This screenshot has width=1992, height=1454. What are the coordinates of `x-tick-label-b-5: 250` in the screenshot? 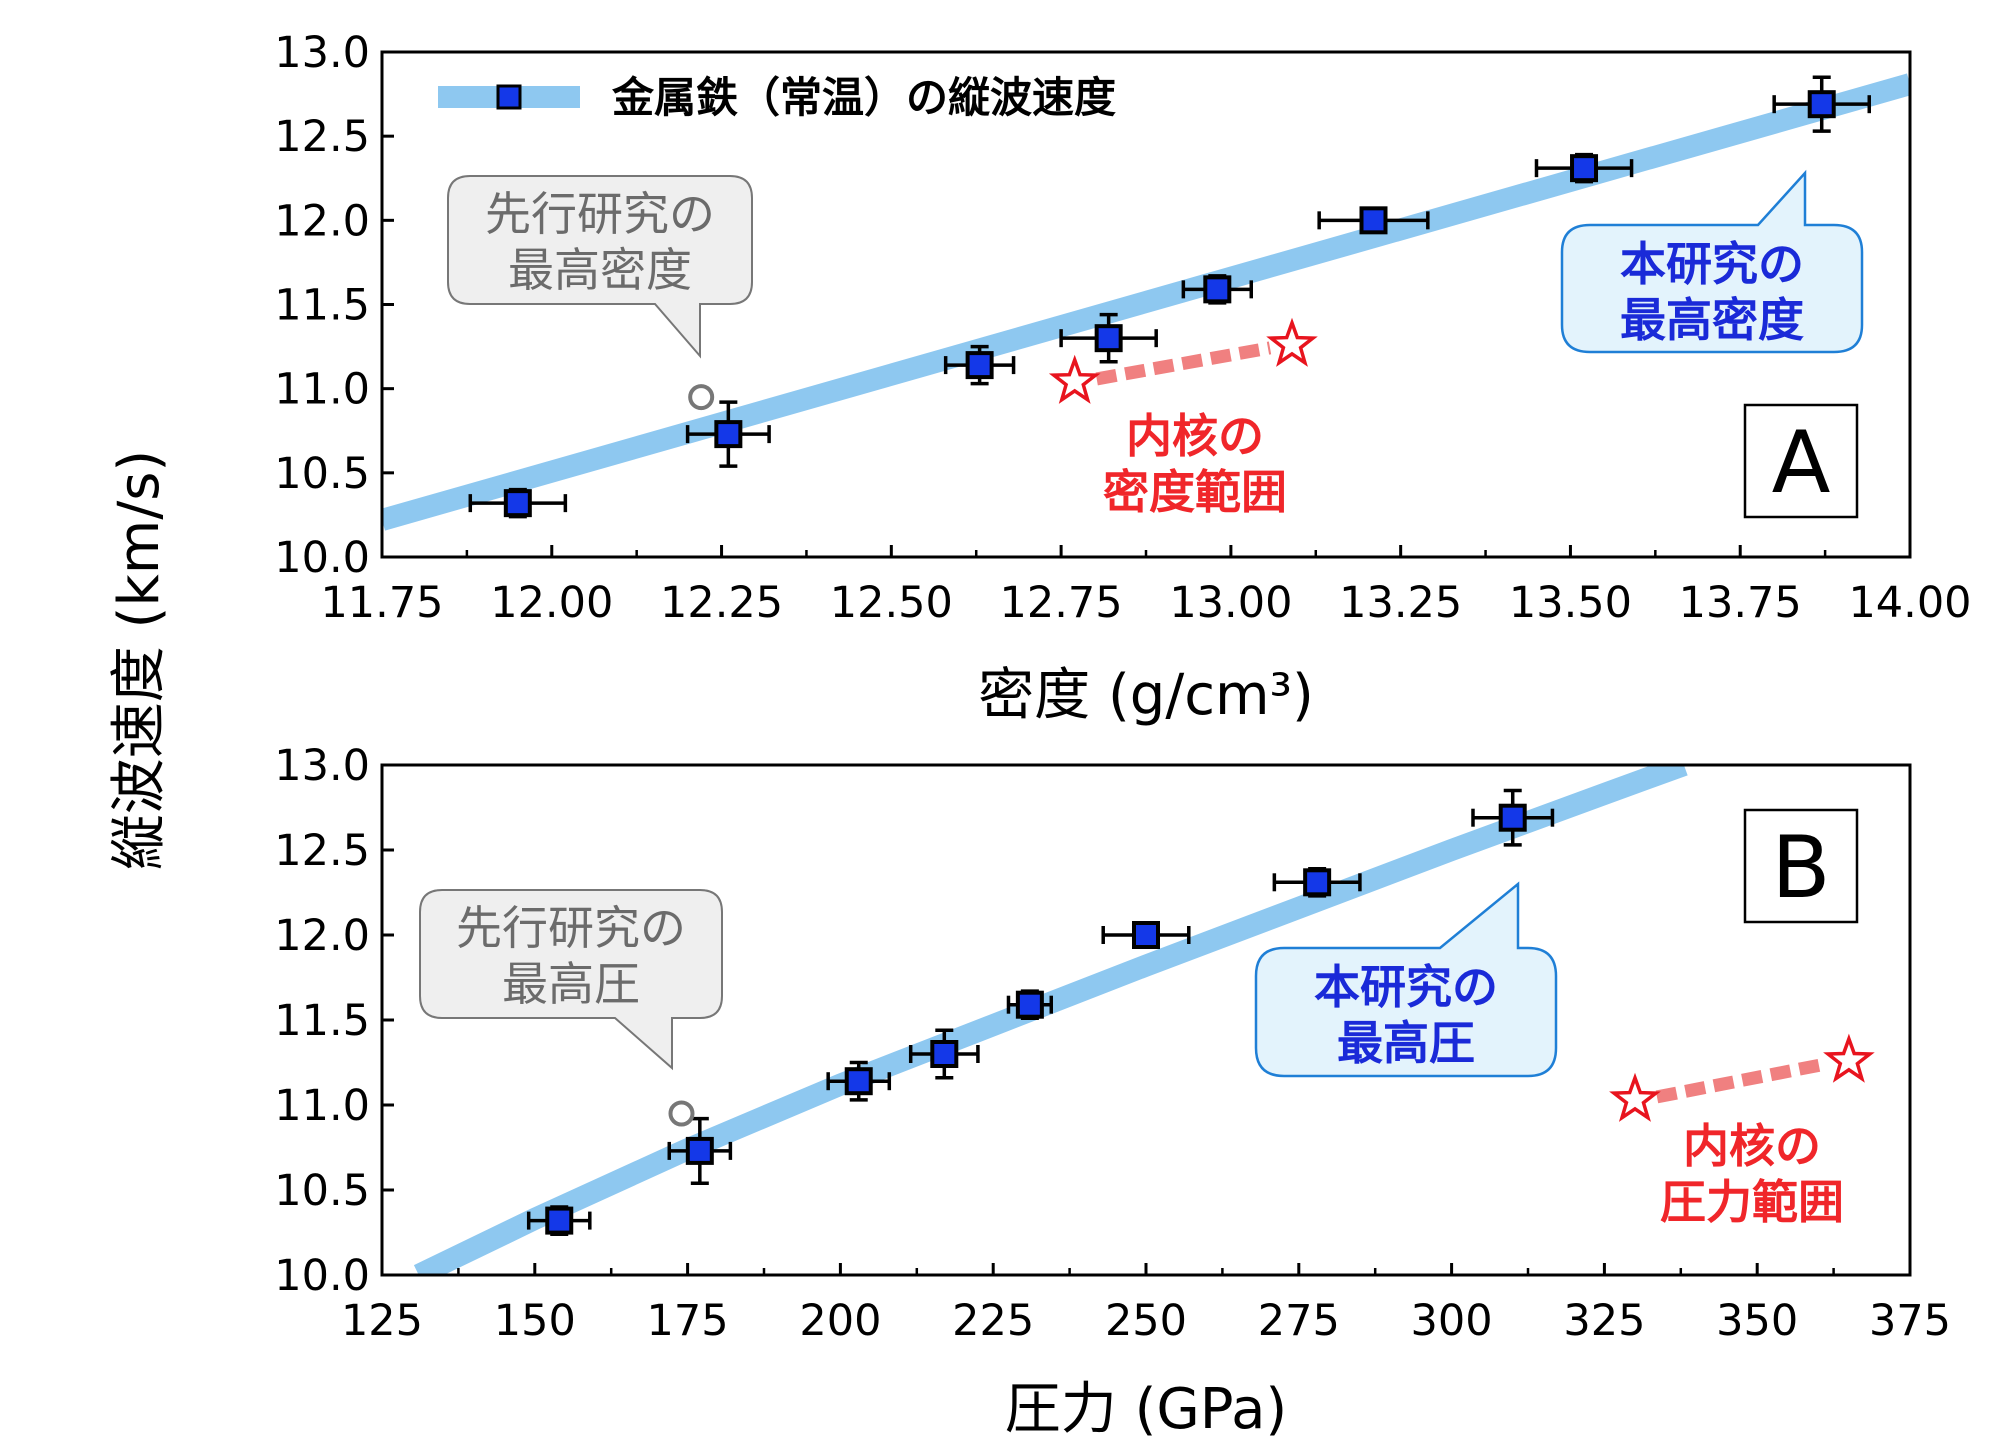 It's located at (1146, 1321).